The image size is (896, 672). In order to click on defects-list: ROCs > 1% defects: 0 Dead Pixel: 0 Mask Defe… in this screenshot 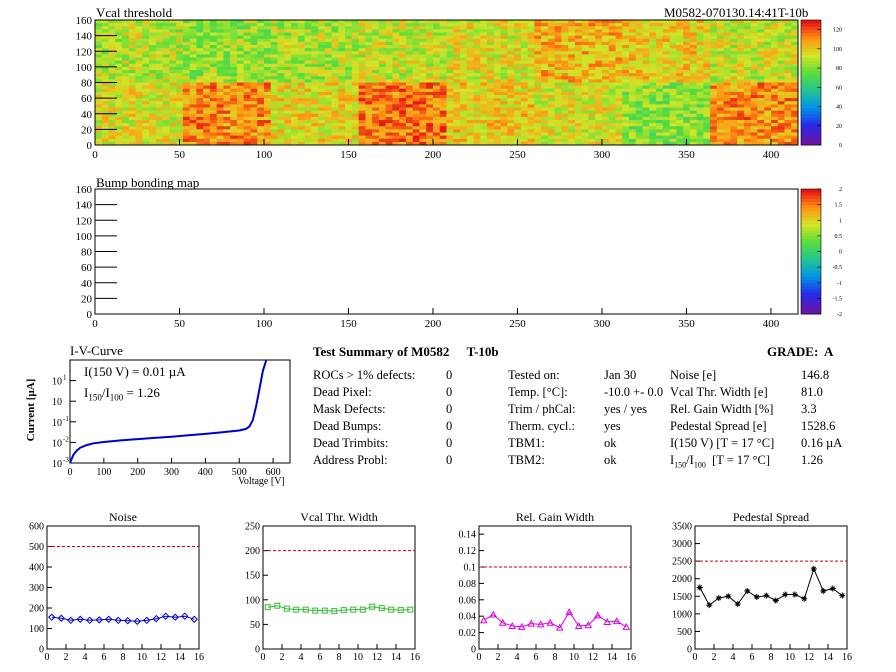, I will do `click(388, 418)`.